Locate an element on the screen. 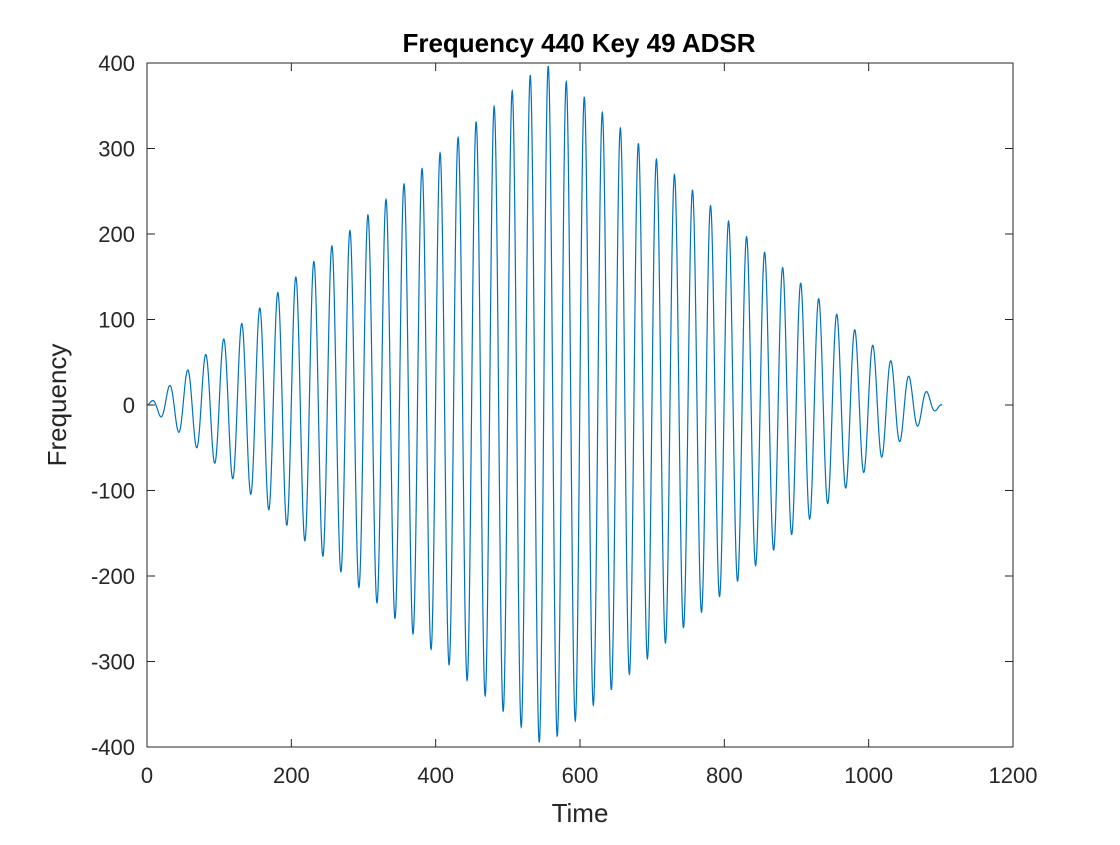 The width and height of the screenshot is (1120, 845). y-axis-label: Frequency is located at coordinates (57, 405).